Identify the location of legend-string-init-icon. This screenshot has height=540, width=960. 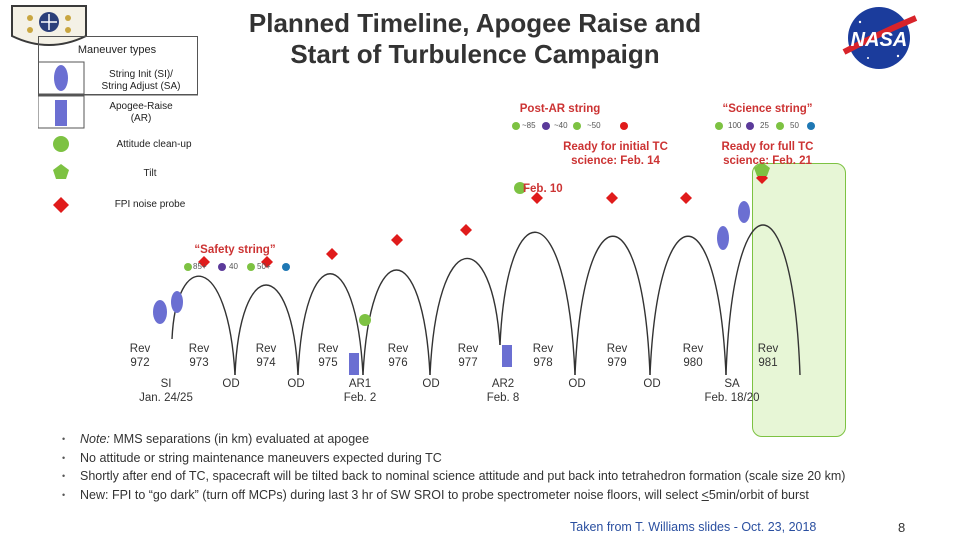
(61, 78).